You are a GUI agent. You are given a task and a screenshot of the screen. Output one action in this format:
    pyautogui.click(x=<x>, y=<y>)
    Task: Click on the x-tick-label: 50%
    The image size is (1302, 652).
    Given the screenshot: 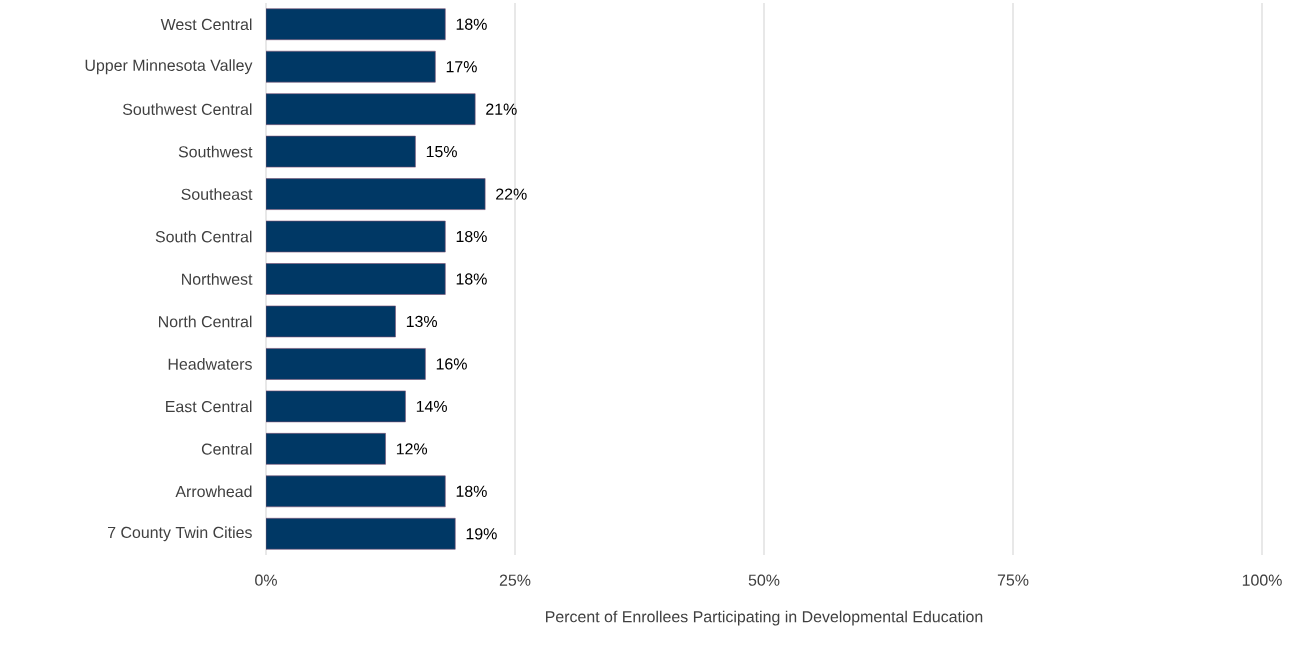 What is the action you would take?
    pyautogui.click(x=764, y=580)
    